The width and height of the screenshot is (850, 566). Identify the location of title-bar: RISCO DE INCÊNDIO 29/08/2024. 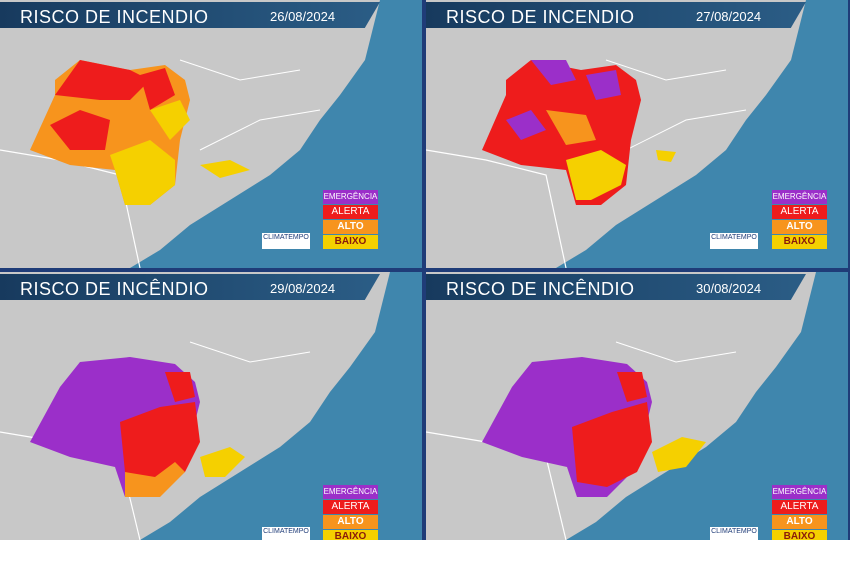
(190, 287).